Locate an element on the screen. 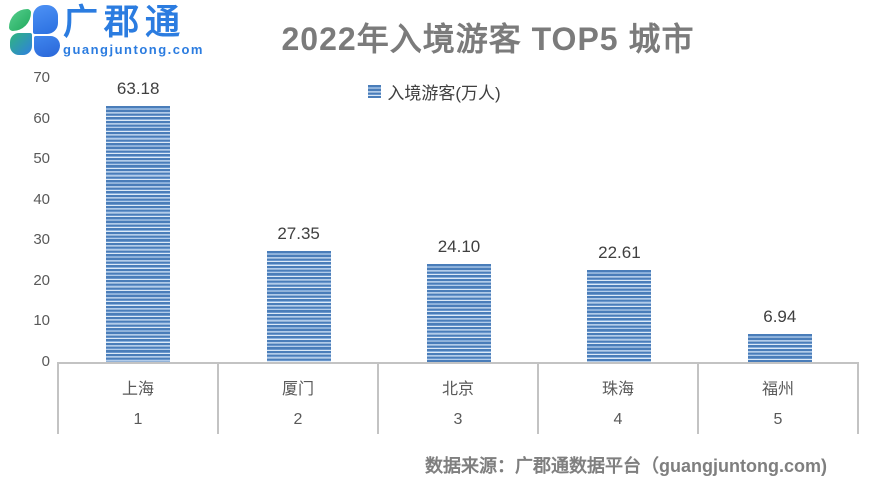 This screenshot has width=869, height=487. y-tick-label: 0 is located at coordinates (45, 361).